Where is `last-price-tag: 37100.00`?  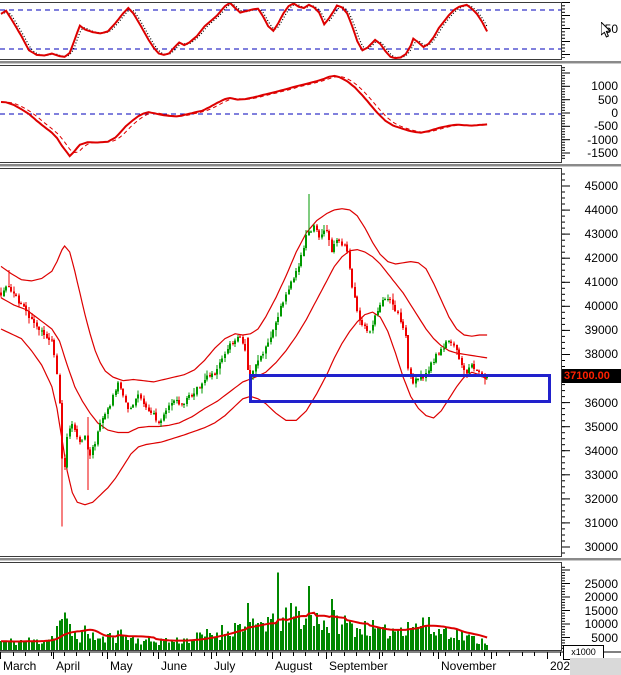 last-price-tag: 37100.00 is located at coordinates (591, 376).